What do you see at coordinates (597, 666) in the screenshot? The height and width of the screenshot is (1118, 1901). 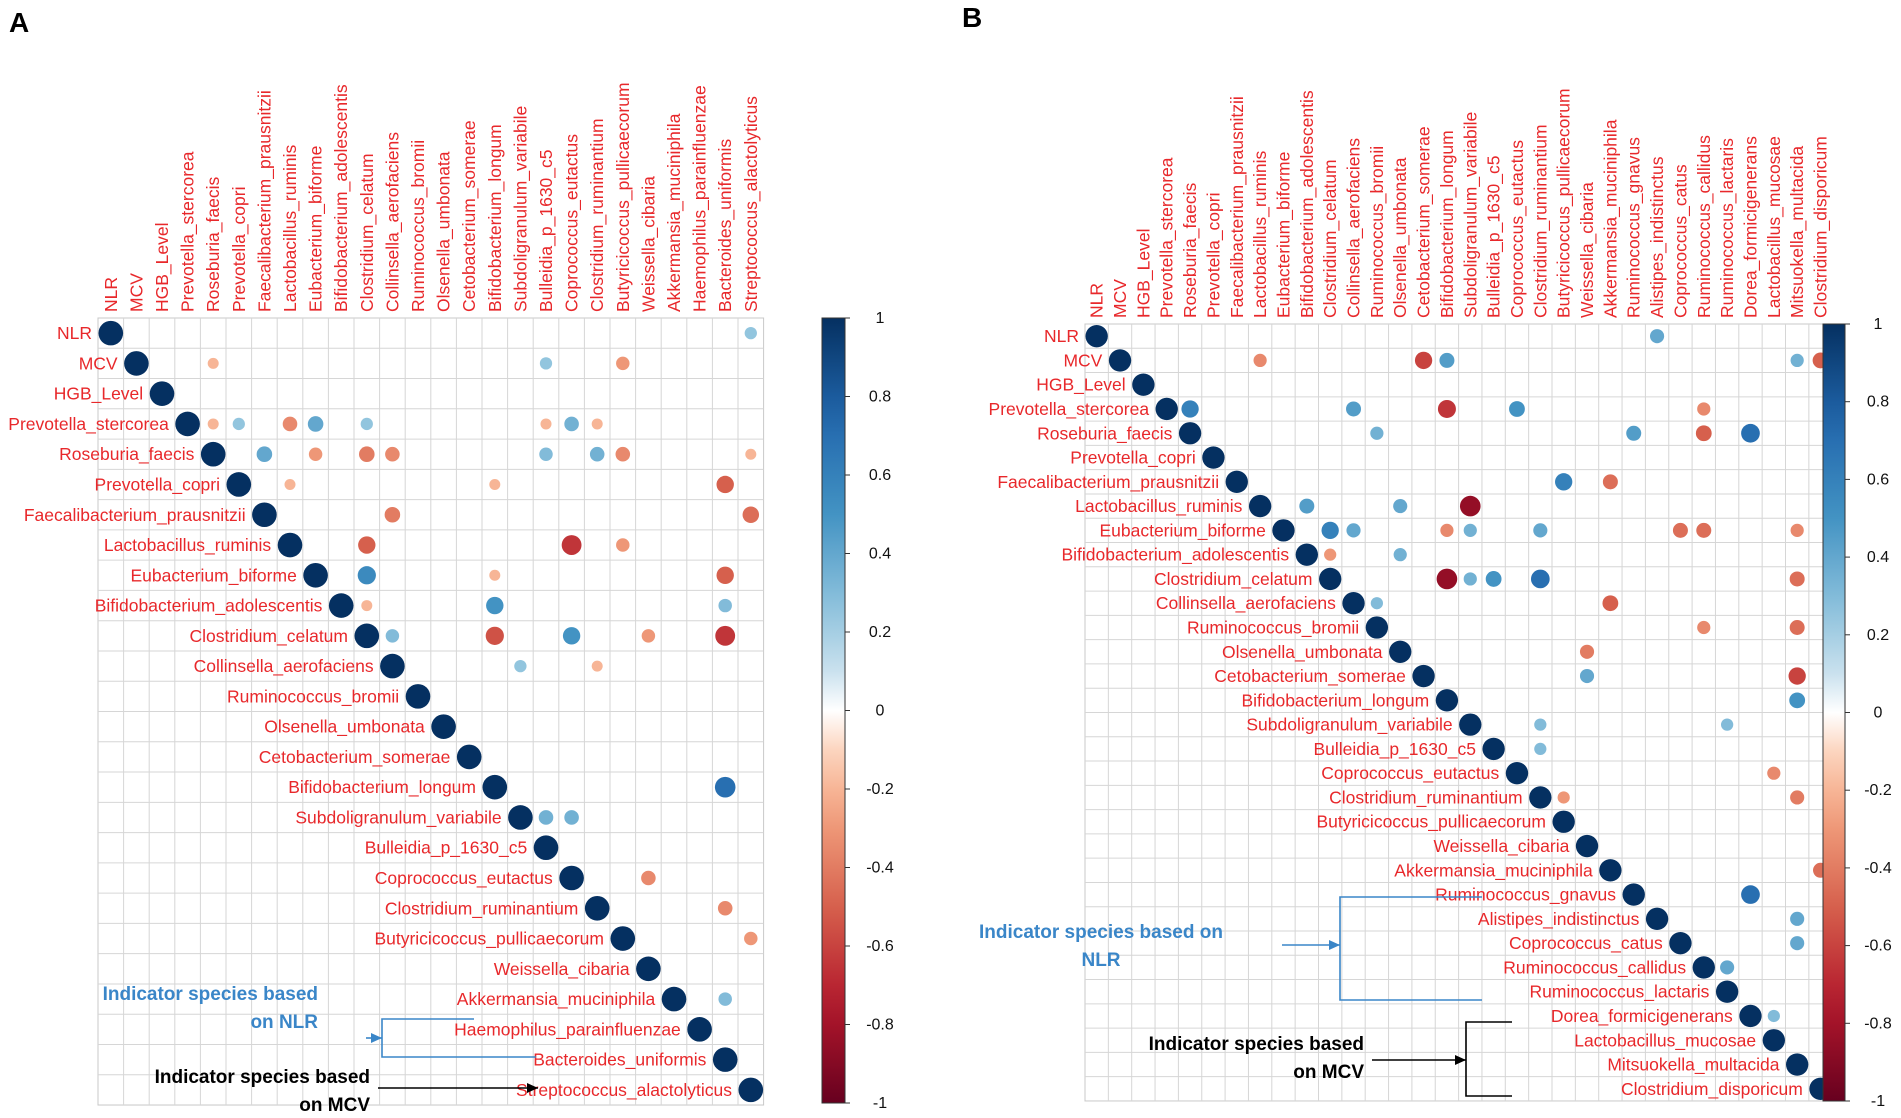 I see `dot-collinsella-aerofaciens-vs-clostridium-ruminantium` at bounding box center [597, 666].